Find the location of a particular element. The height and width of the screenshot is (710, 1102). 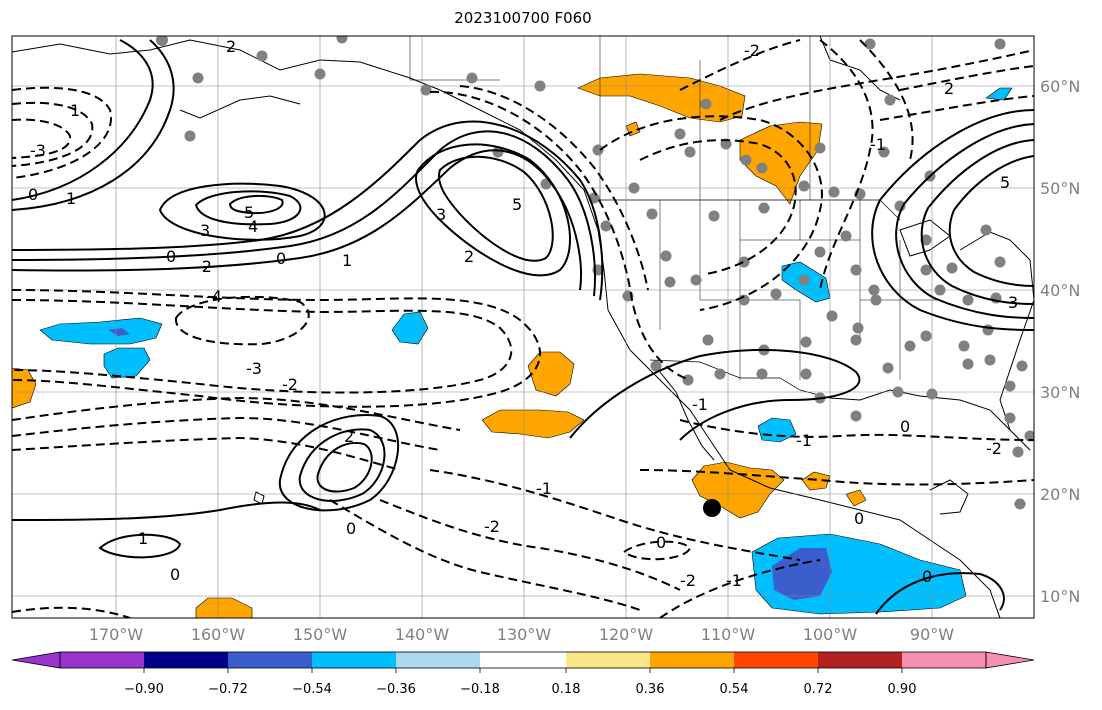

lat-tick-label: 40°N is located at coordinates (1060, 290).